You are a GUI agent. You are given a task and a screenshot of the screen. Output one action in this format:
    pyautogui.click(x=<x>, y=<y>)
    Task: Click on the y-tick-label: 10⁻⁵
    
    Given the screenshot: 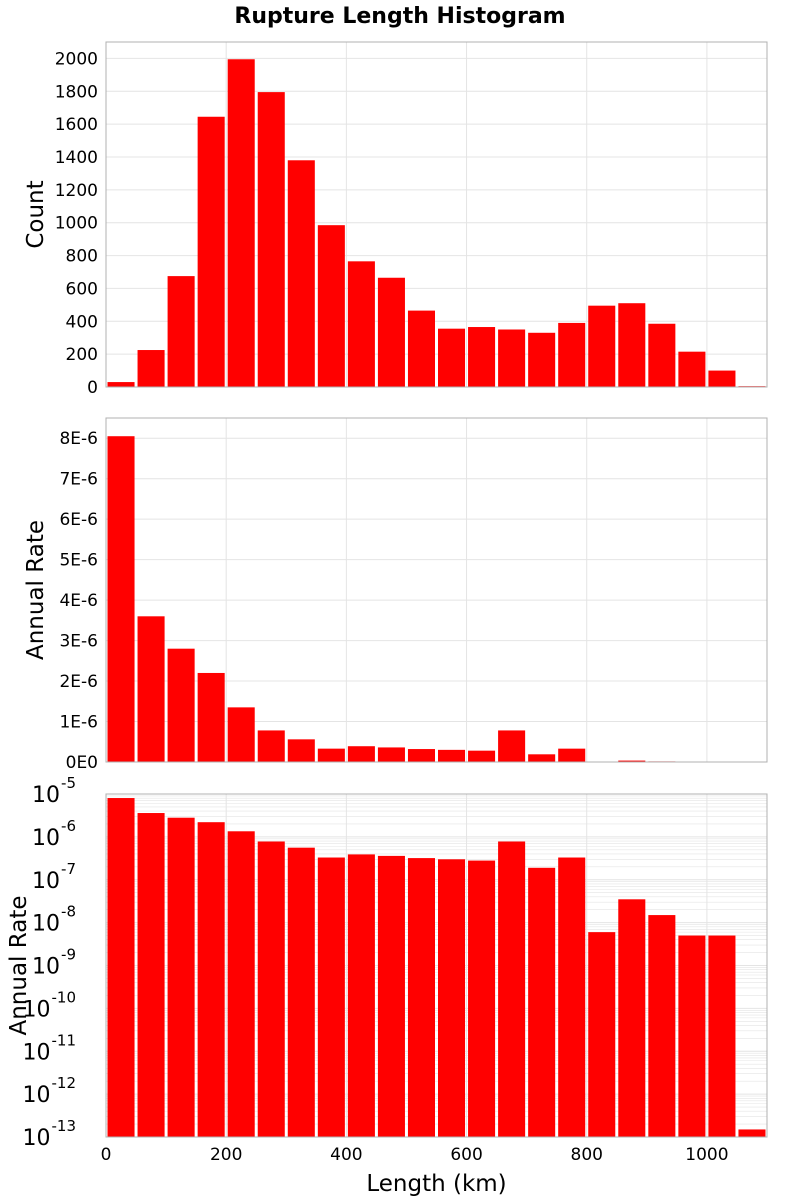 What is the action you would take?
    pyautogui.click(x=54, y=791)
    